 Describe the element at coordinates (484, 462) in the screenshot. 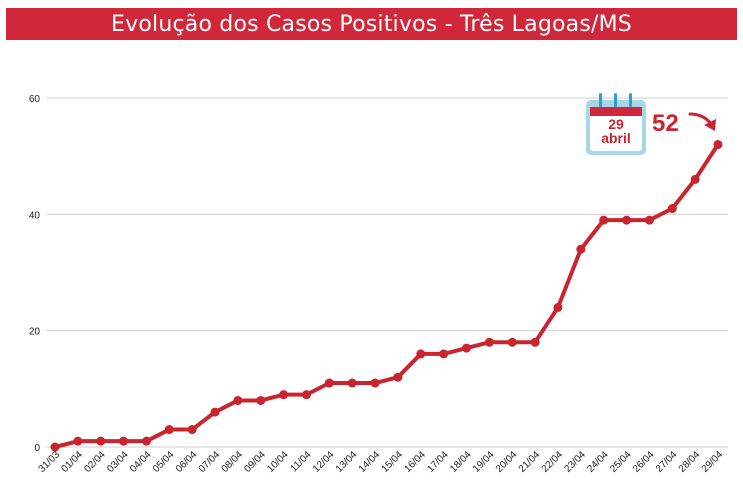

I see `x-tick-label: 19/04` at that location.